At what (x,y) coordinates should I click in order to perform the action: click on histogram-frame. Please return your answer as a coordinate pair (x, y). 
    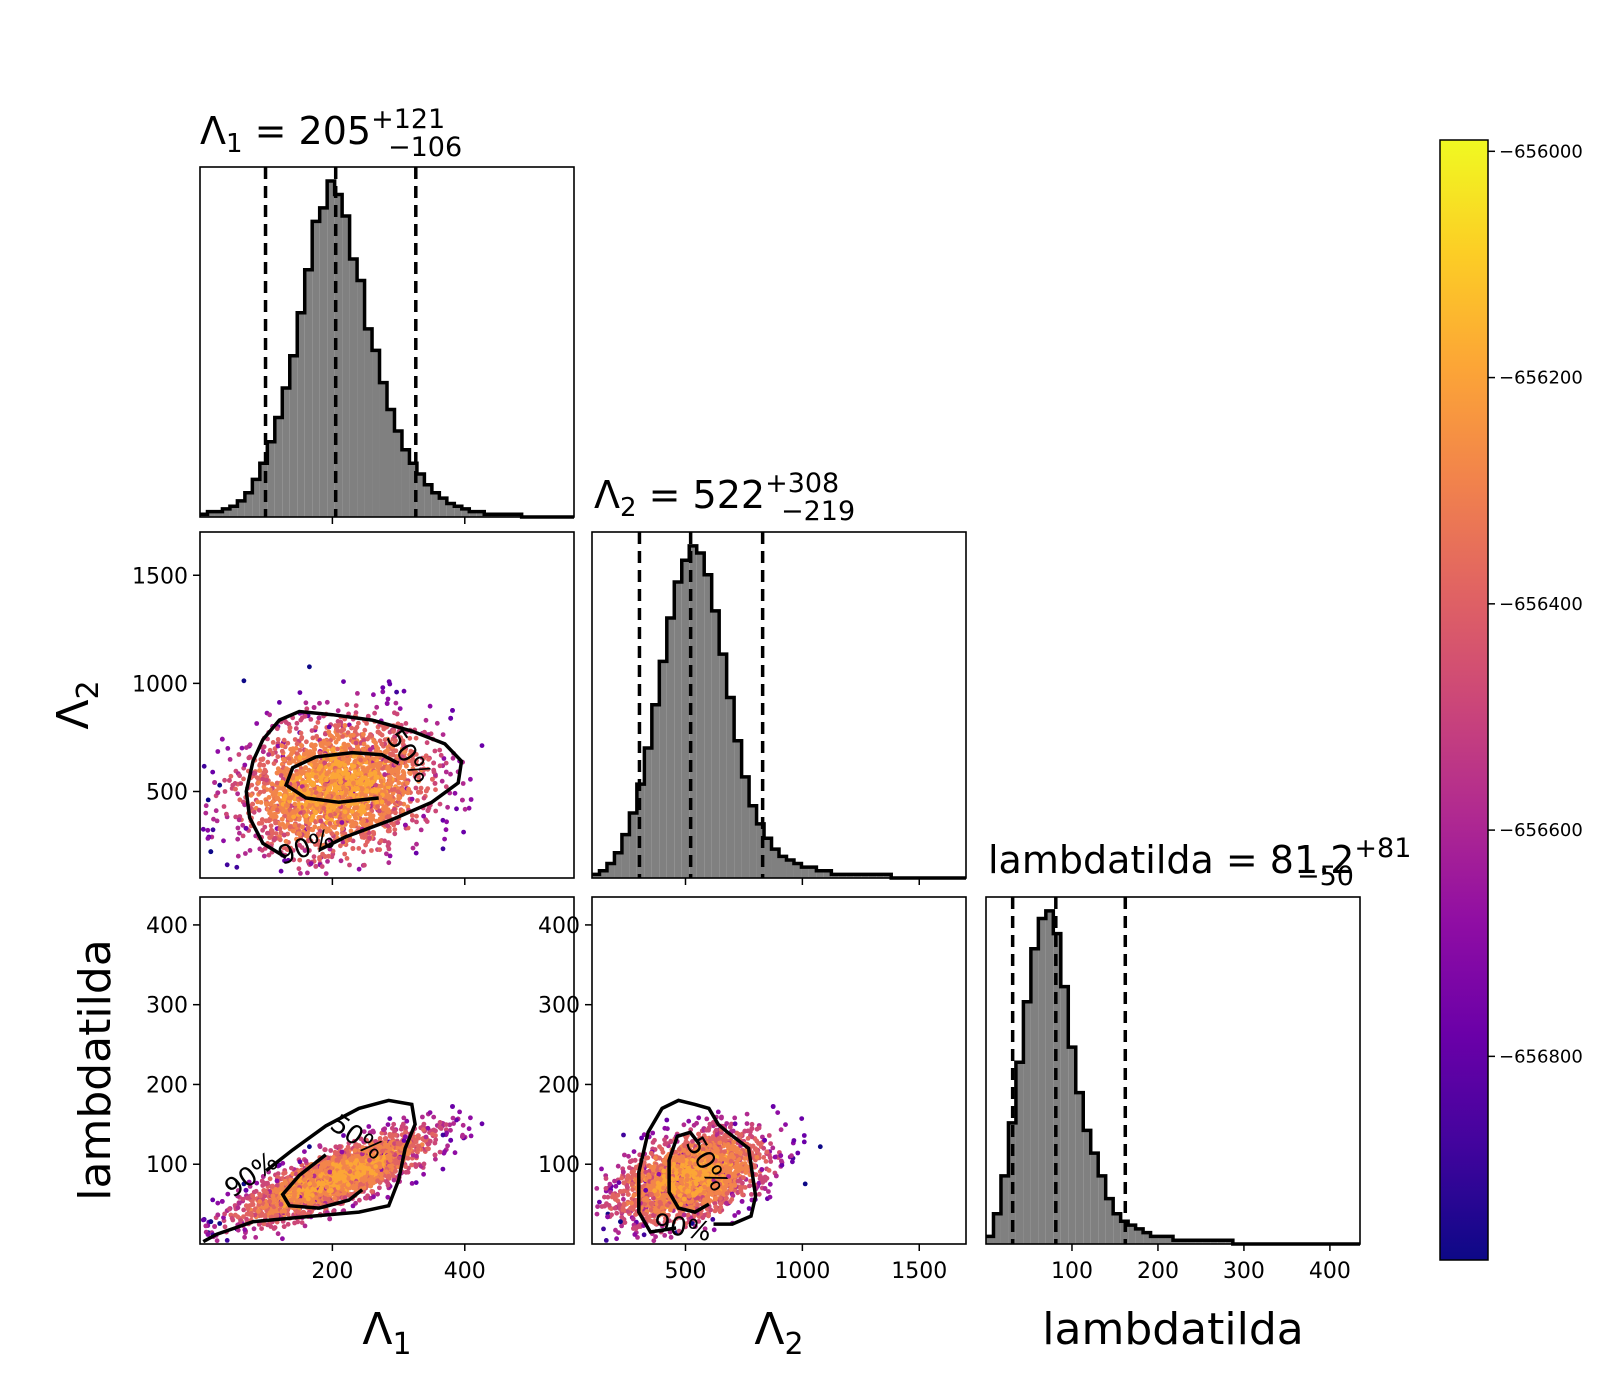
    Looking at the image, I should click on (779, 705).